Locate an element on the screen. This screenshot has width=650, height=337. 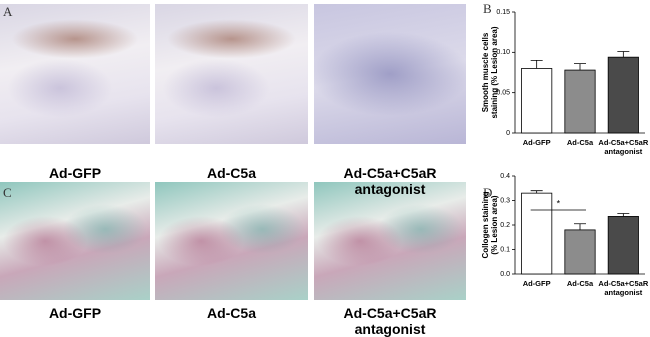
y-axis-label: staining (% Lesion area) is located at coordinates (494, 72).